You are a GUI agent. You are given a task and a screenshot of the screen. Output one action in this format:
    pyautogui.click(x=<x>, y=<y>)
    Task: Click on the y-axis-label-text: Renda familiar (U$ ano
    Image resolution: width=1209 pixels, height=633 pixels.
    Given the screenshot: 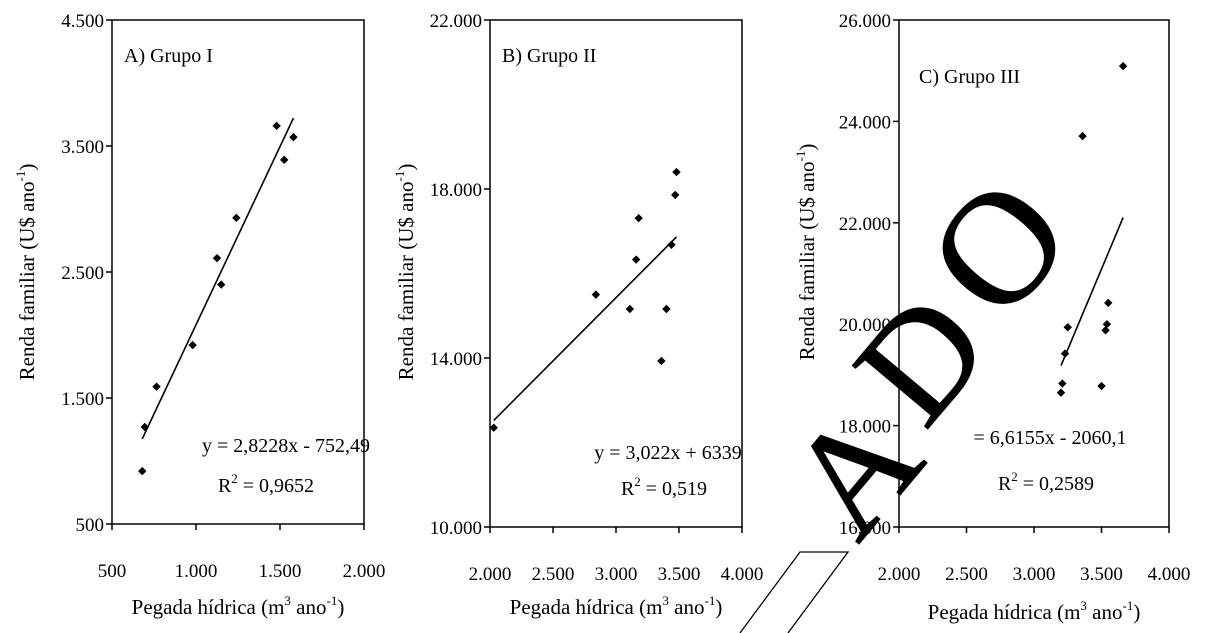 What is the action you would take?
    pyautogui.click(x=807, y=261)
    